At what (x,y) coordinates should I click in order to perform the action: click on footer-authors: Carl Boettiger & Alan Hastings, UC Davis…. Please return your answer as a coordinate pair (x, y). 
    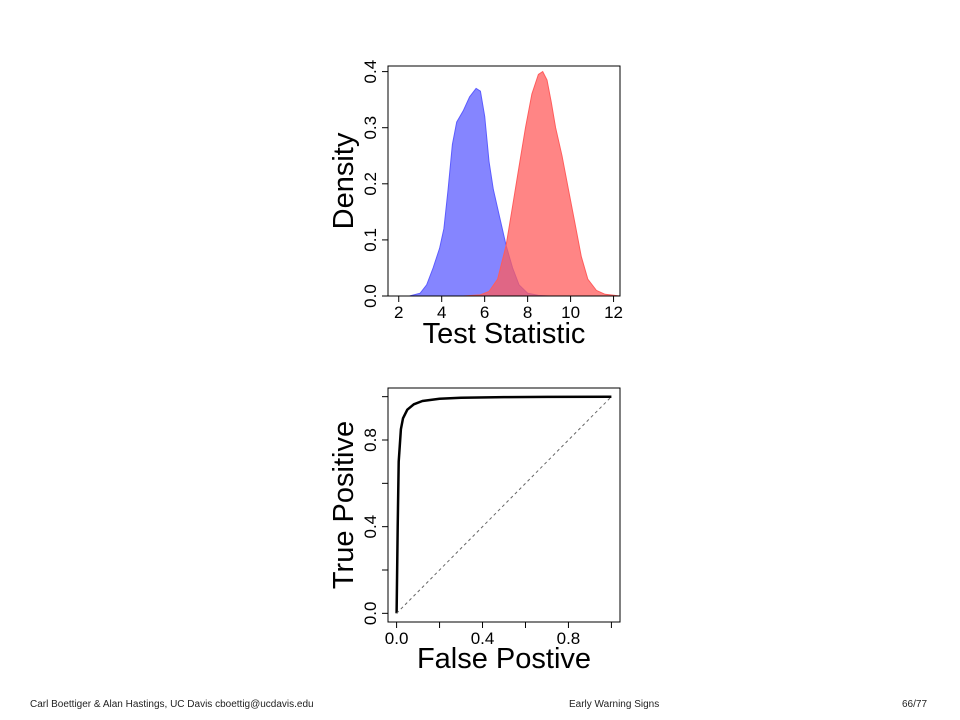
    Looking at the image, I should click on (172, 704).